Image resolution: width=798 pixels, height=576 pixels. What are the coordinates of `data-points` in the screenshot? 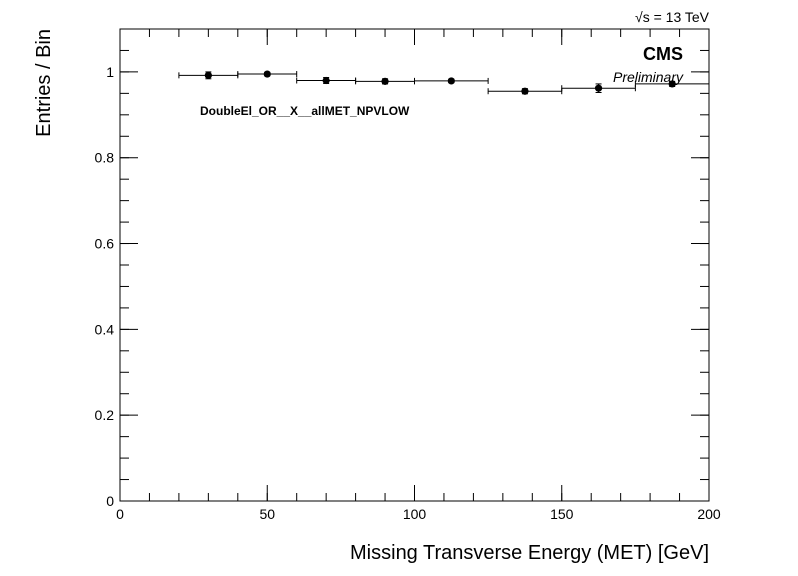 It's located at (444, 82).